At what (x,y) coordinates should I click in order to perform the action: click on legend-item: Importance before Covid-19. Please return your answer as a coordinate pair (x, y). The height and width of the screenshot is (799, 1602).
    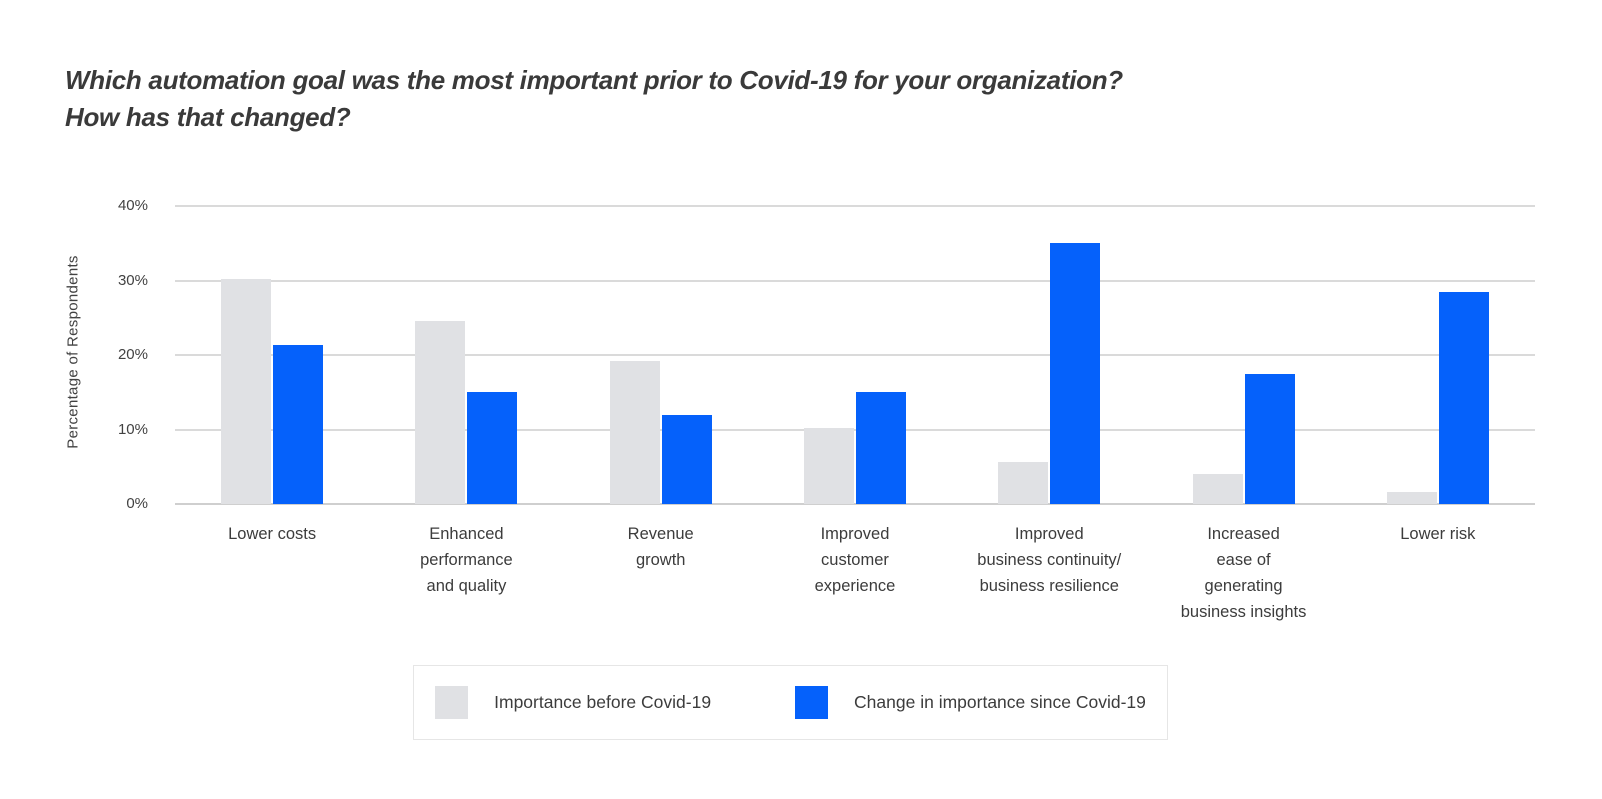
    Looking at the image, I should click on (573, 702).